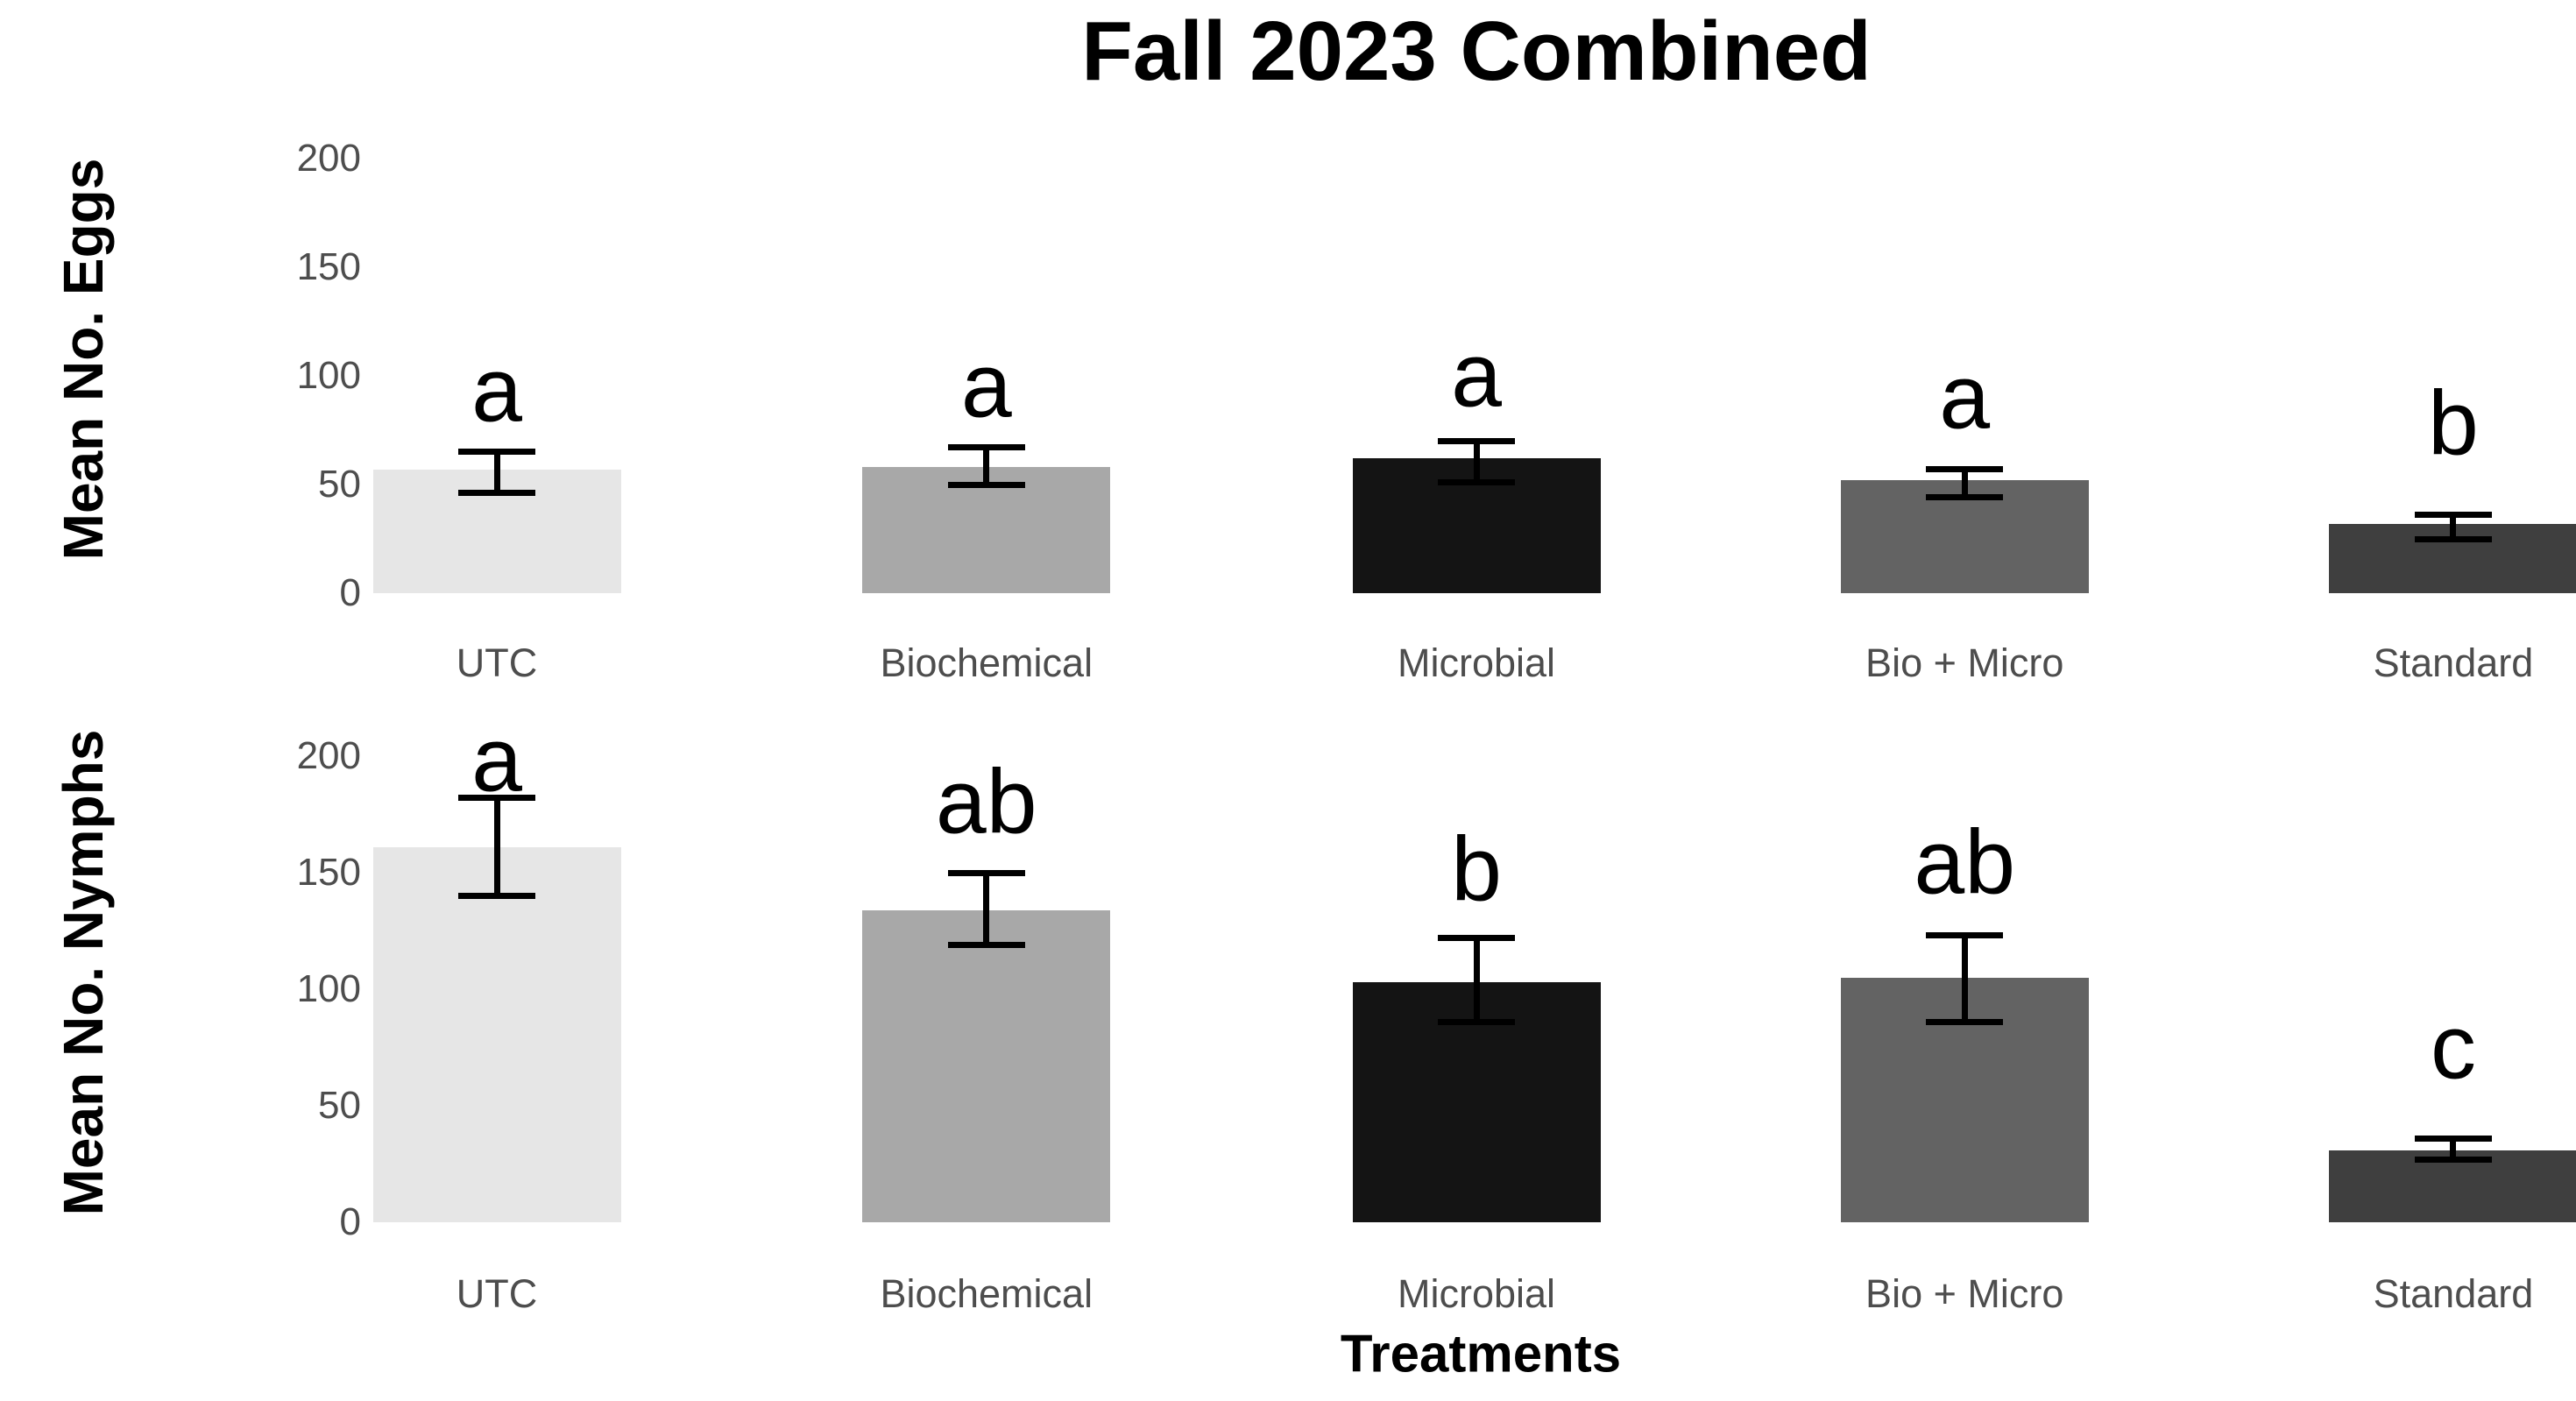  Describe the element at coordinates (2453, 423) in the screenshot. I see `sig-letter-standard: b` at that location.